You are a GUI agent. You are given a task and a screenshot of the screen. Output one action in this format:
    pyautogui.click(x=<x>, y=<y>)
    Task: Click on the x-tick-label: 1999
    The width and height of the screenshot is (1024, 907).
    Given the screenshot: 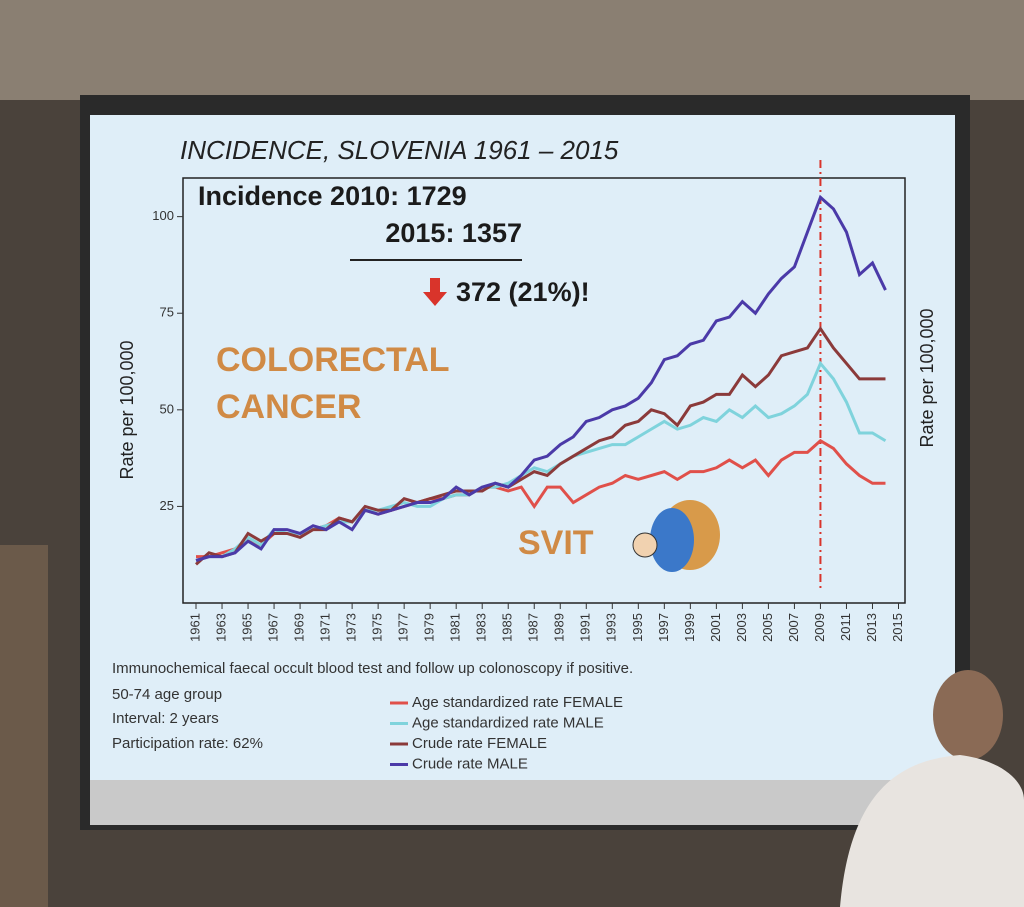 What is the action you would take?
    pyautogui.click(x=689, y=627)
    